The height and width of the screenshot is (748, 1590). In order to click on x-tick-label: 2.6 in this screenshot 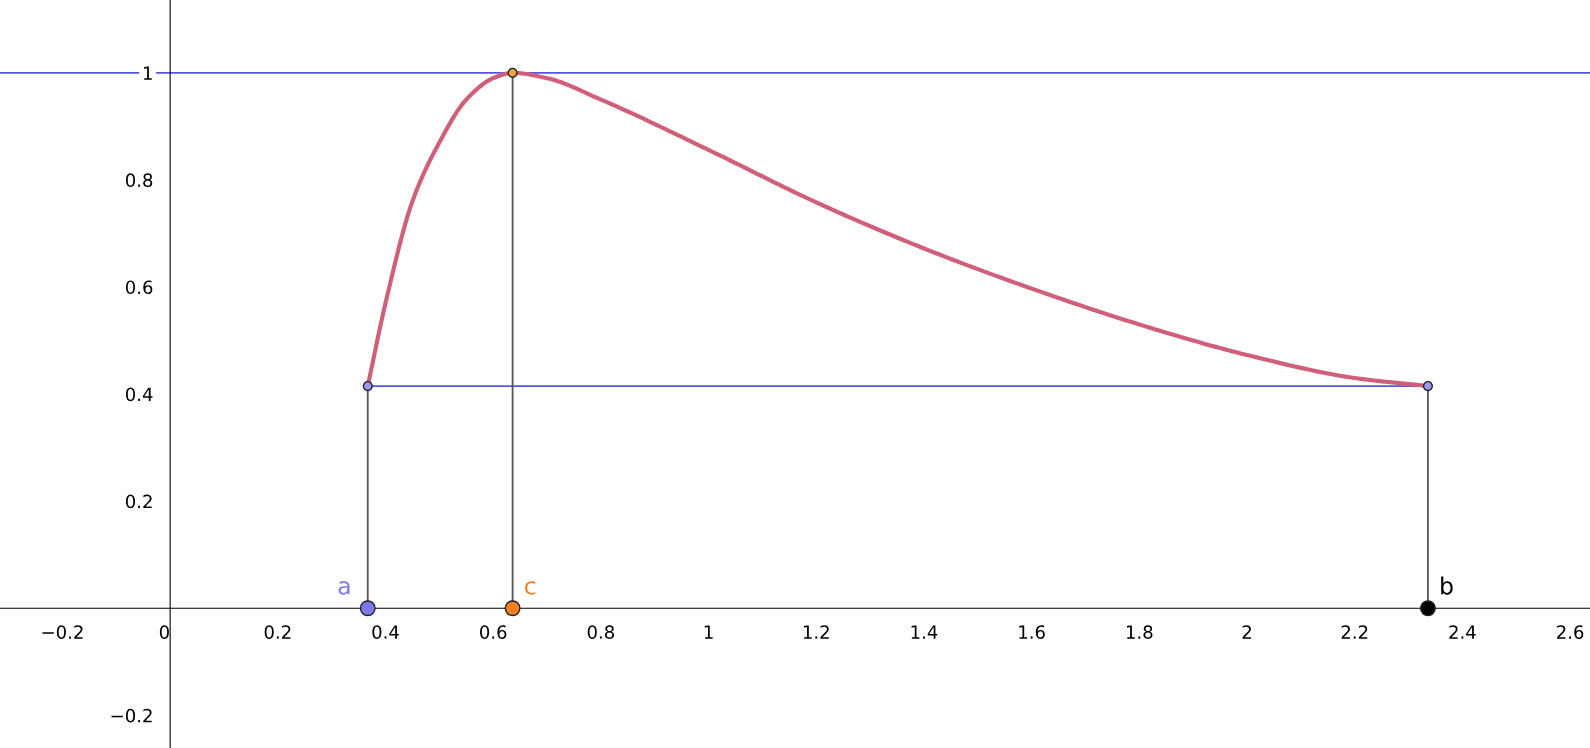, I will do `click(1570, 632)`.